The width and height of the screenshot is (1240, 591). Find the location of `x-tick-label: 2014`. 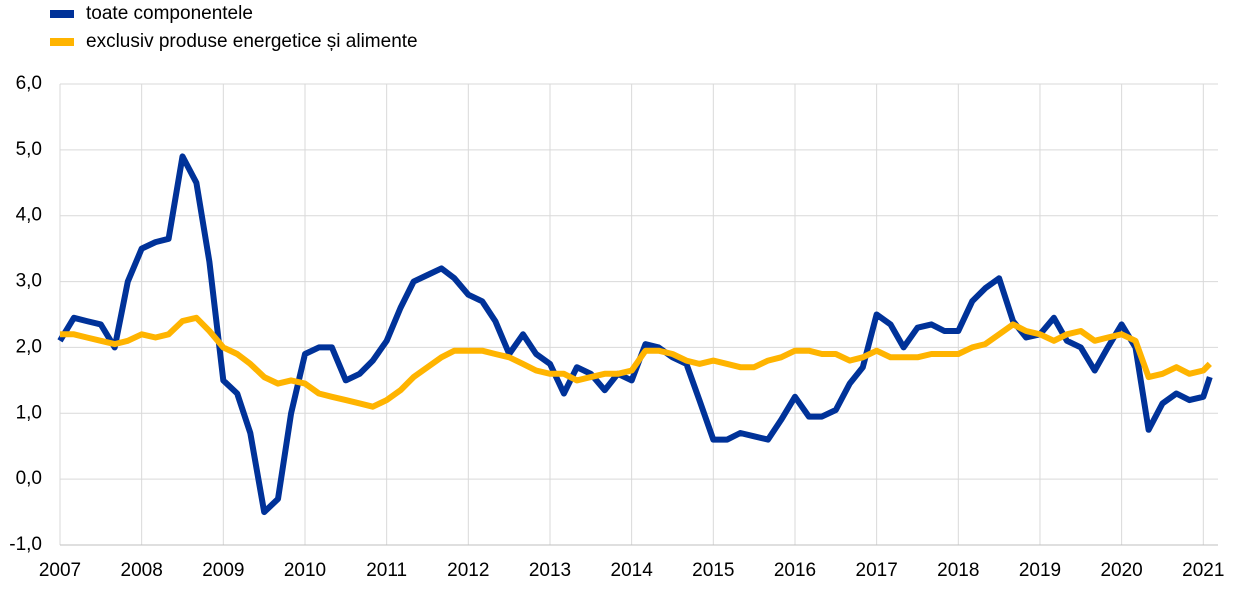

x-tick-label: 2014 is located at coordinates (632, 570).